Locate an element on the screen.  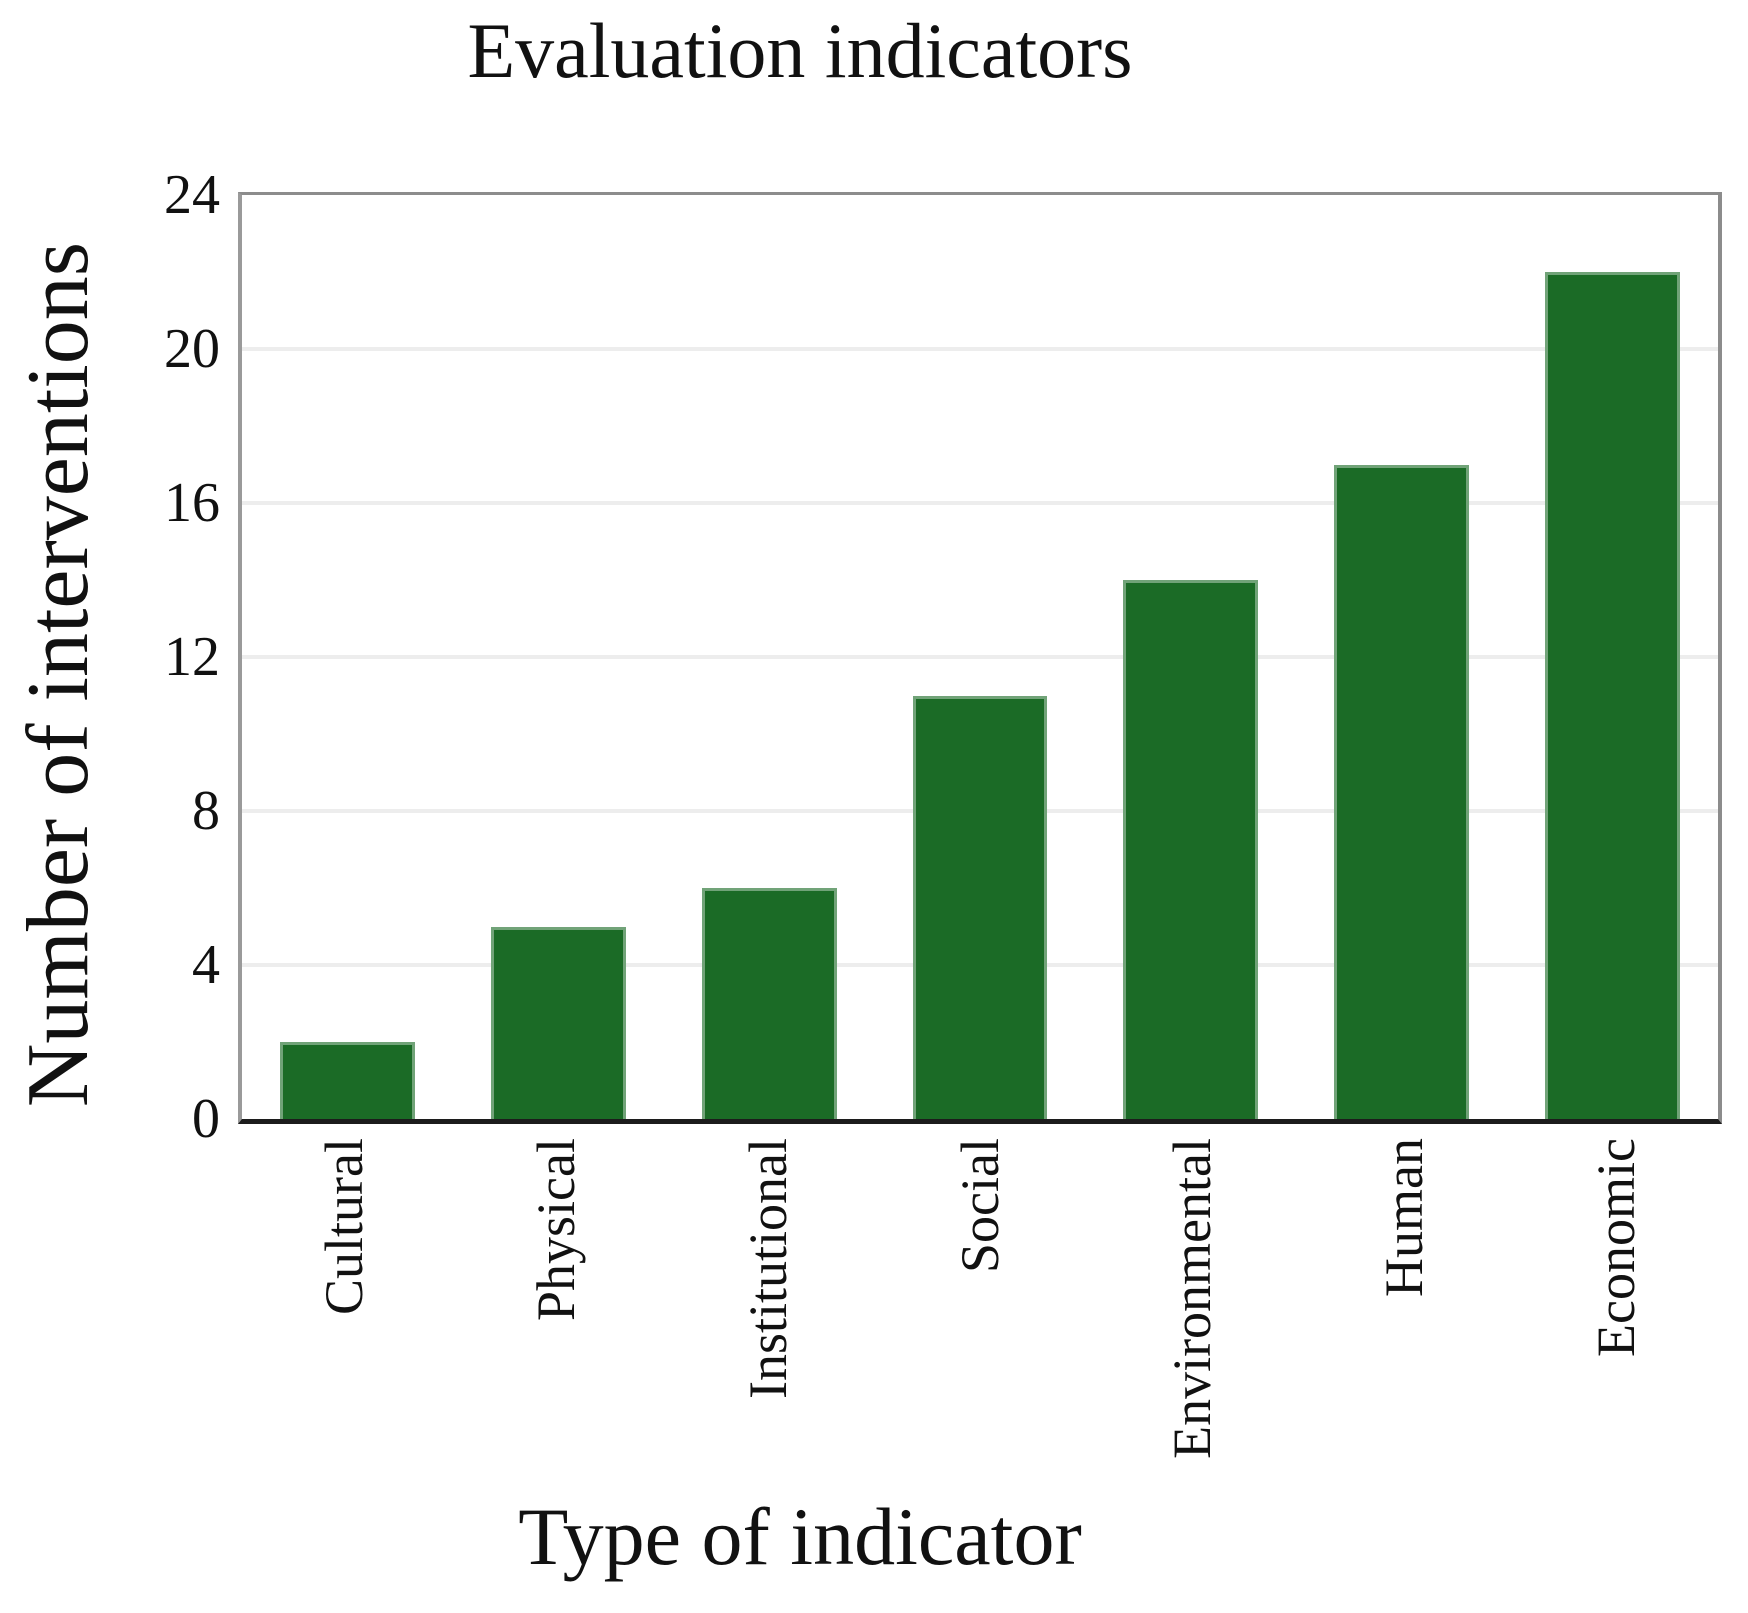
x-tick-cell-human: Human is located at coordinates (1404, 1338).